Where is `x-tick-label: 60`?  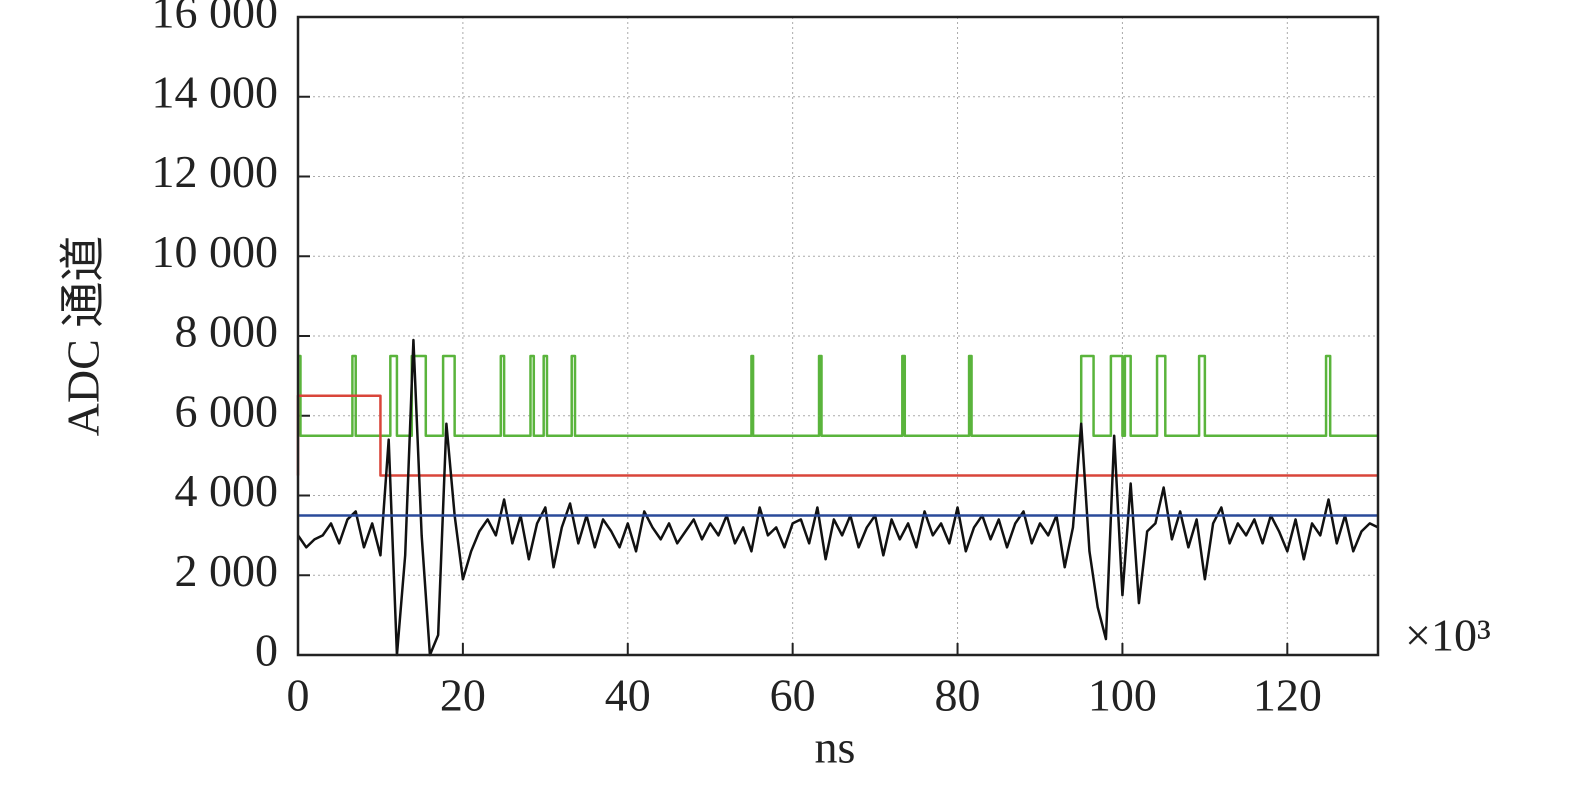 x-tick-label: 60 is located at coordinates (793, 695).